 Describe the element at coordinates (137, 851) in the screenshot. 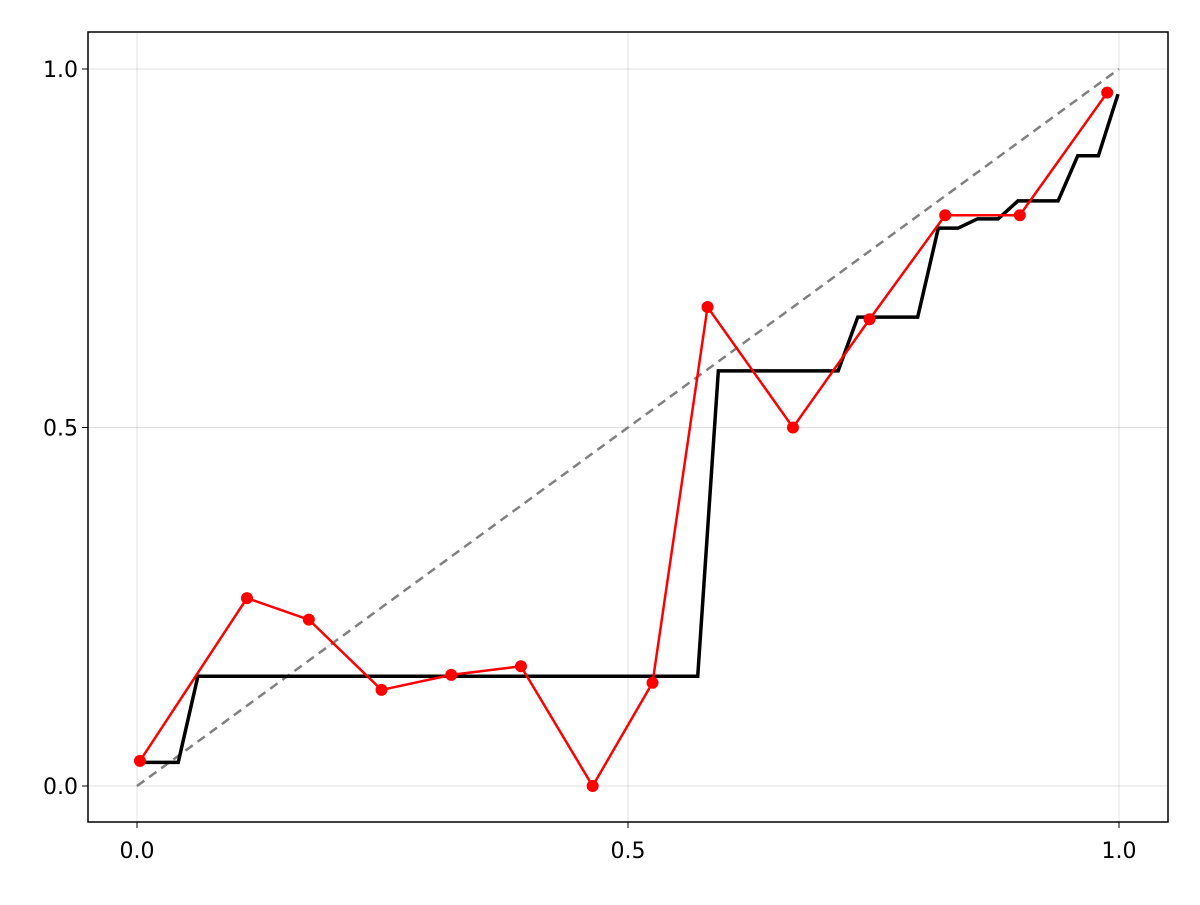

I see `x-tick-label: 0.0` at that location.